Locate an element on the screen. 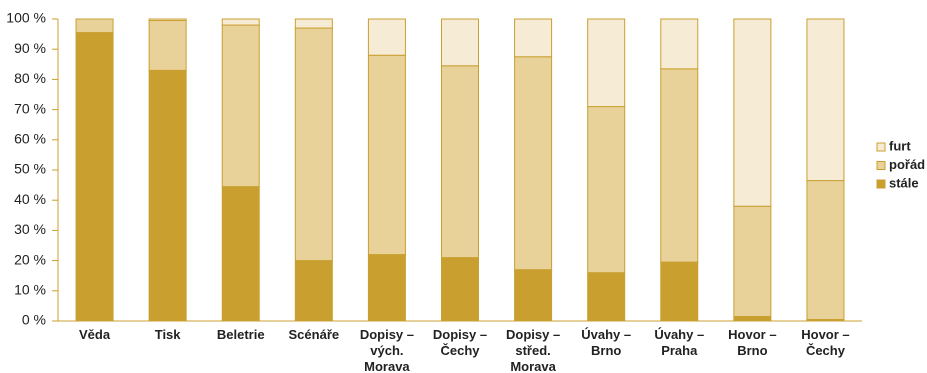 The height and width of the screenshot is (373, 927). x-tick-label: Úvahy – Praha is located at coordinates (679, 342).